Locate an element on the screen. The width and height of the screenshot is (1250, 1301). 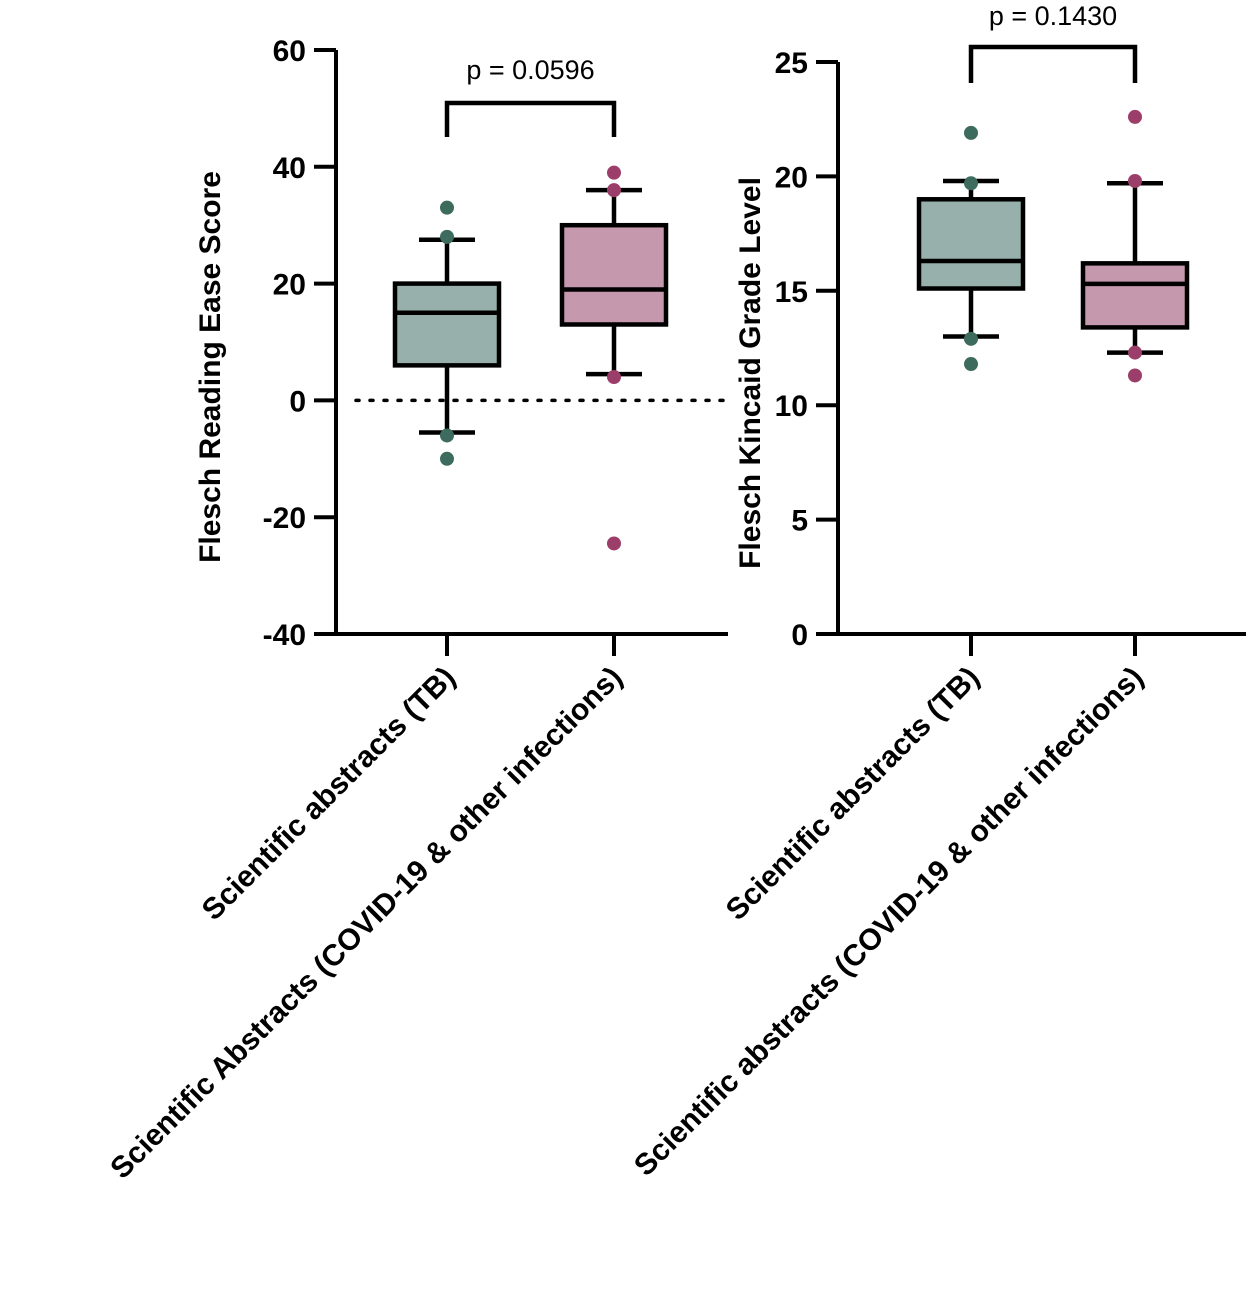
y-tick-label: 10 is located at coordinates (791, 406).